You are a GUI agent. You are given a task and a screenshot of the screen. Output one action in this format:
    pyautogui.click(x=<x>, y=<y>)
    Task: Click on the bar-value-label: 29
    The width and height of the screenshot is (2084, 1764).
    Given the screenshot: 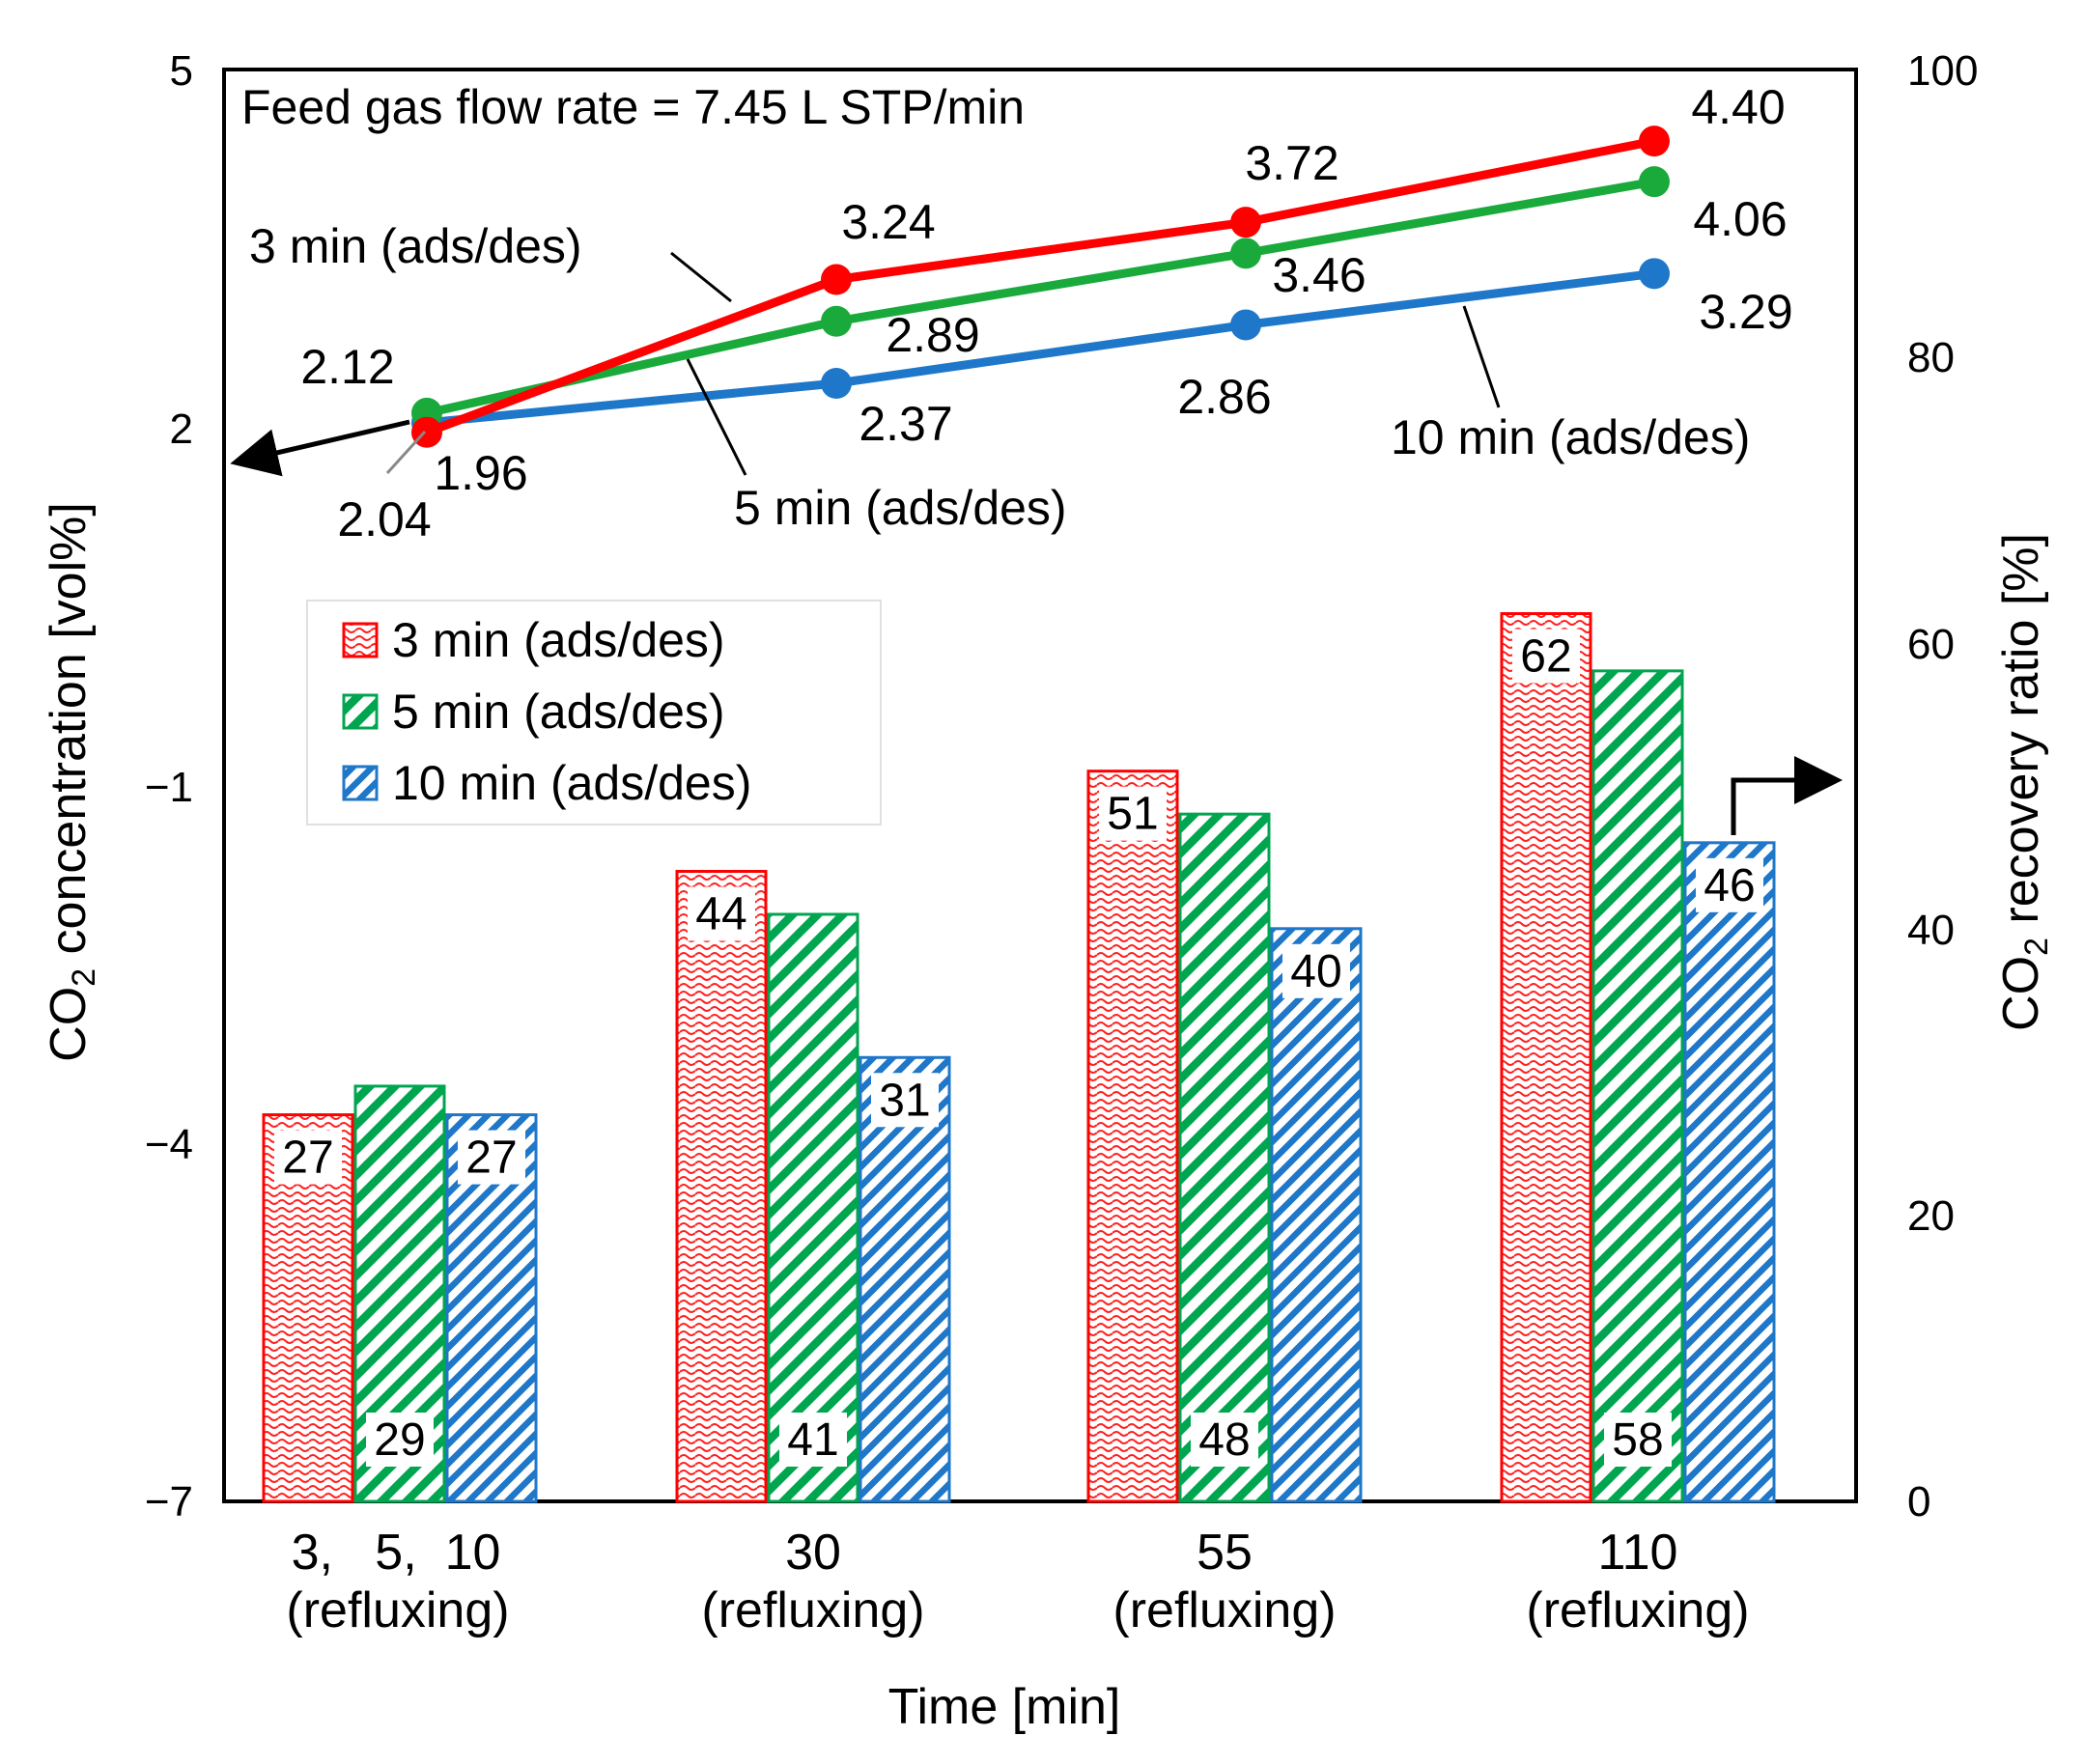 What is the action you would take?
    pyautogui.click(x=399, y=1440)
    